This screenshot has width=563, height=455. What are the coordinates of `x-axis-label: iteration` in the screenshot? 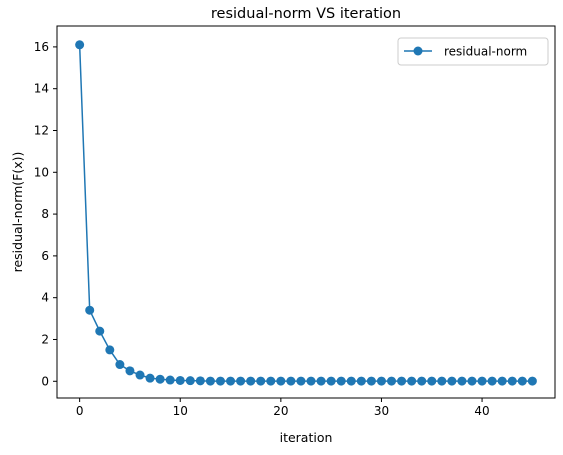 It's located at (306, 437).